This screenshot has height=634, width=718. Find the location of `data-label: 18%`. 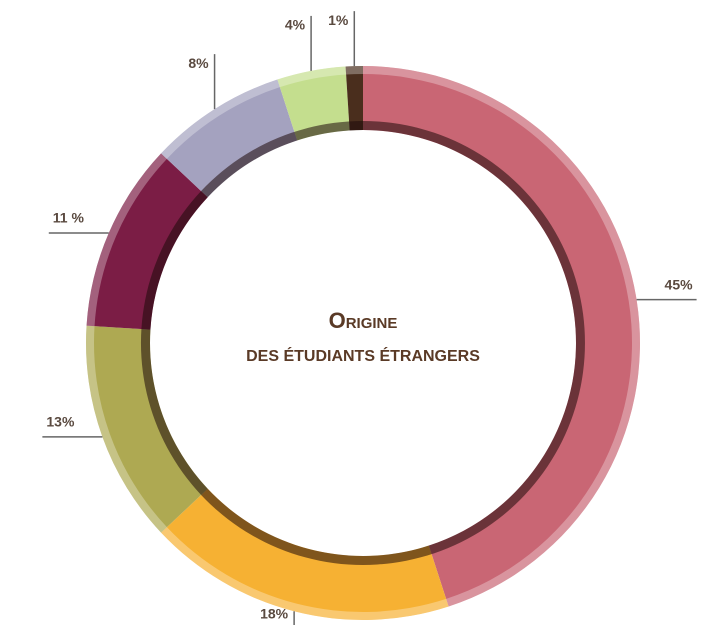

data-label: 18% is located at coordinates (274, 614).